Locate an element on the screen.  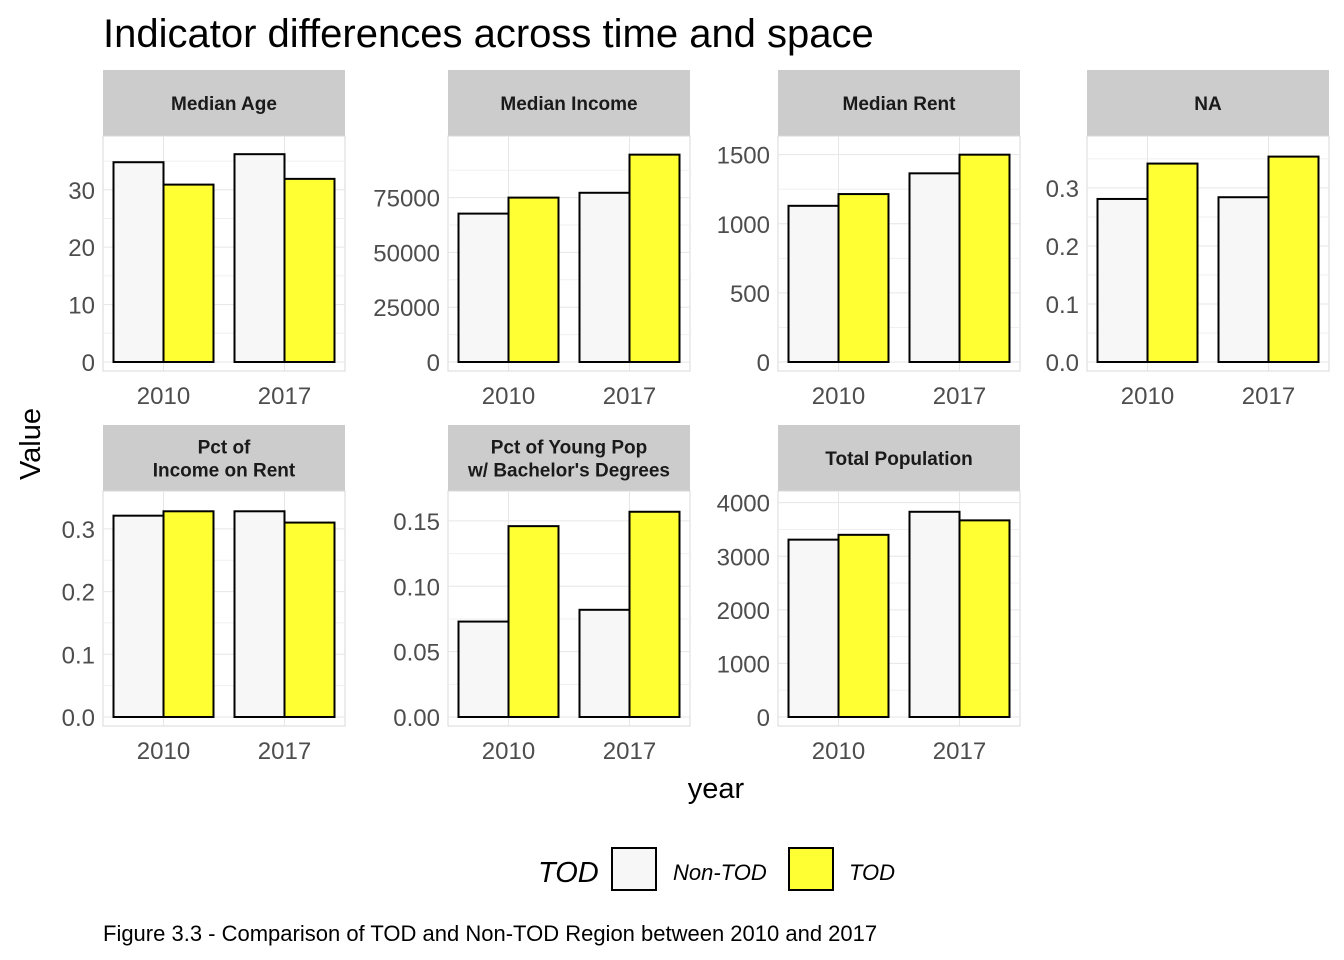
y-tick-label: 20 is located at coordinates (81, 248).